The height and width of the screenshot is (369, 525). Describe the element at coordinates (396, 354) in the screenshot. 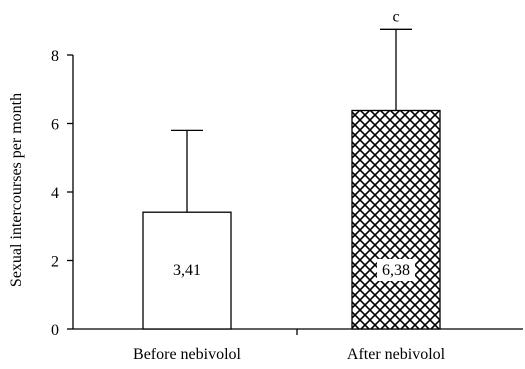

I see `x-category-label: After nebivolol` at that location.